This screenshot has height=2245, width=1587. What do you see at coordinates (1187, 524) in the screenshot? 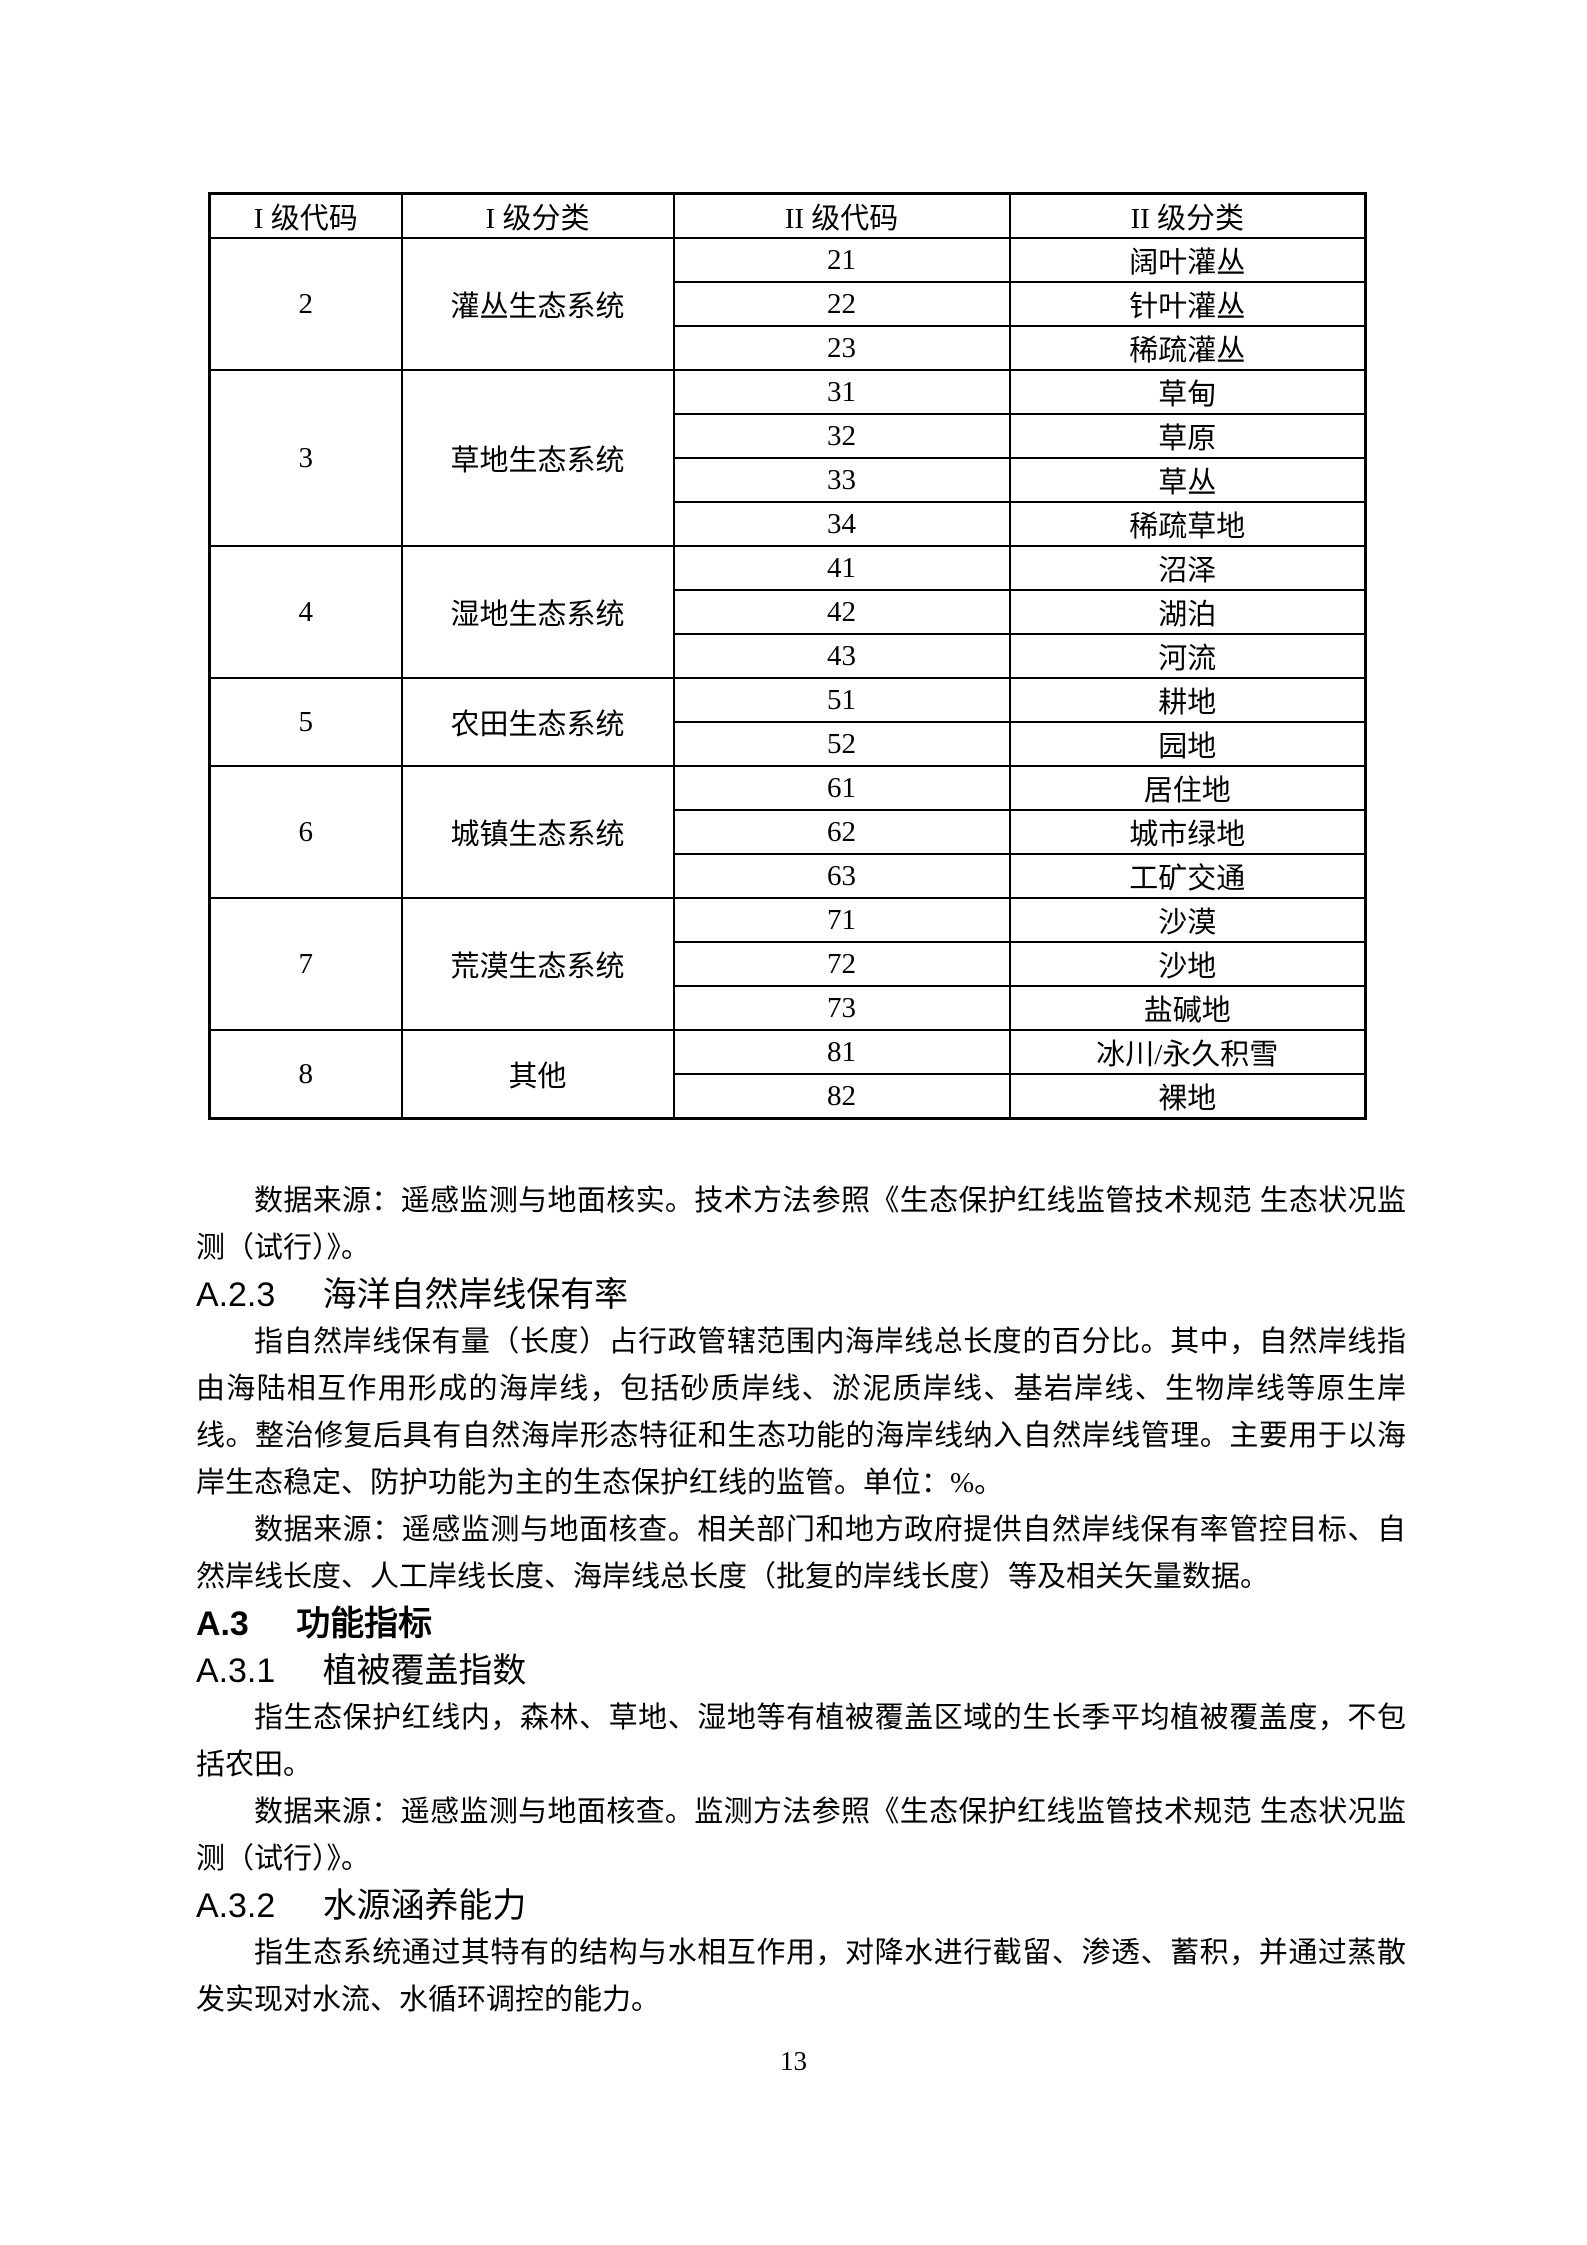
I see `level2-class-cell: 稀疏草地` at bounding box center [1187, 524].